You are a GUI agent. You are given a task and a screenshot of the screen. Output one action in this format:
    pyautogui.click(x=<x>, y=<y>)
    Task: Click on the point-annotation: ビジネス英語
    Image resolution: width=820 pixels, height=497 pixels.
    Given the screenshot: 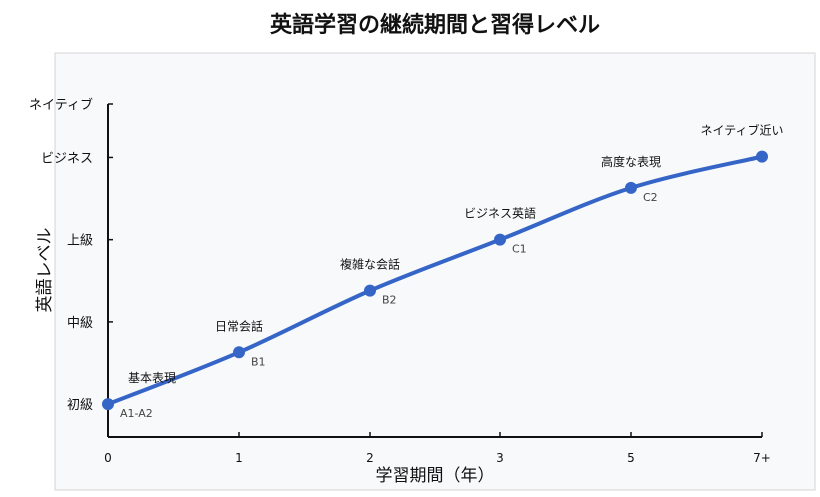 What is the action you would take?
    pyautogui.click(x=500, y=213)
    